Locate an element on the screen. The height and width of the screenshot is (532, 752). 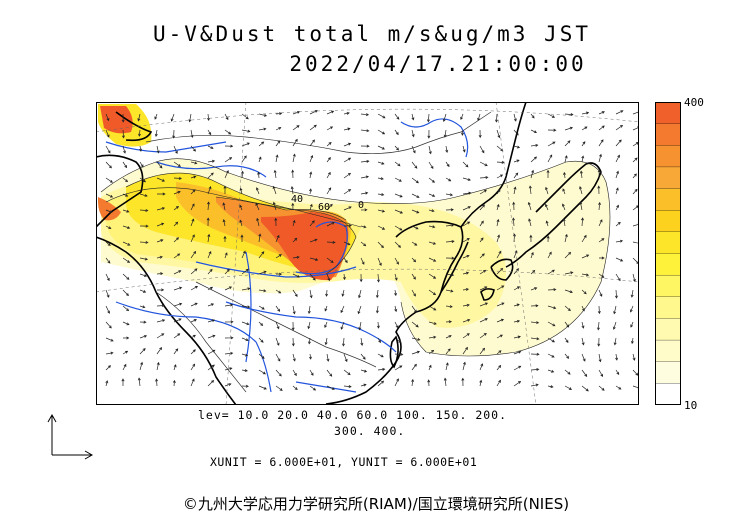
contour-label: 60 is located at coordinates (324, 207).